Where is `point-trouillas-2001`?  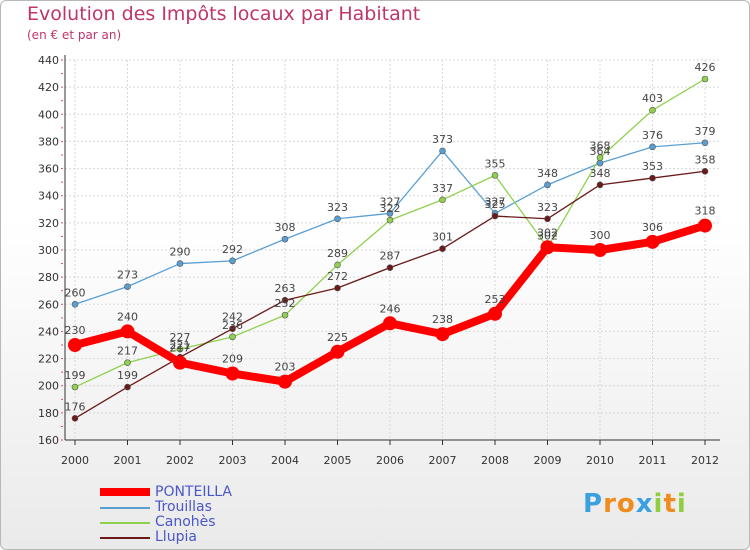
point-trouillas-2001 is located at coordinates (127, 286).